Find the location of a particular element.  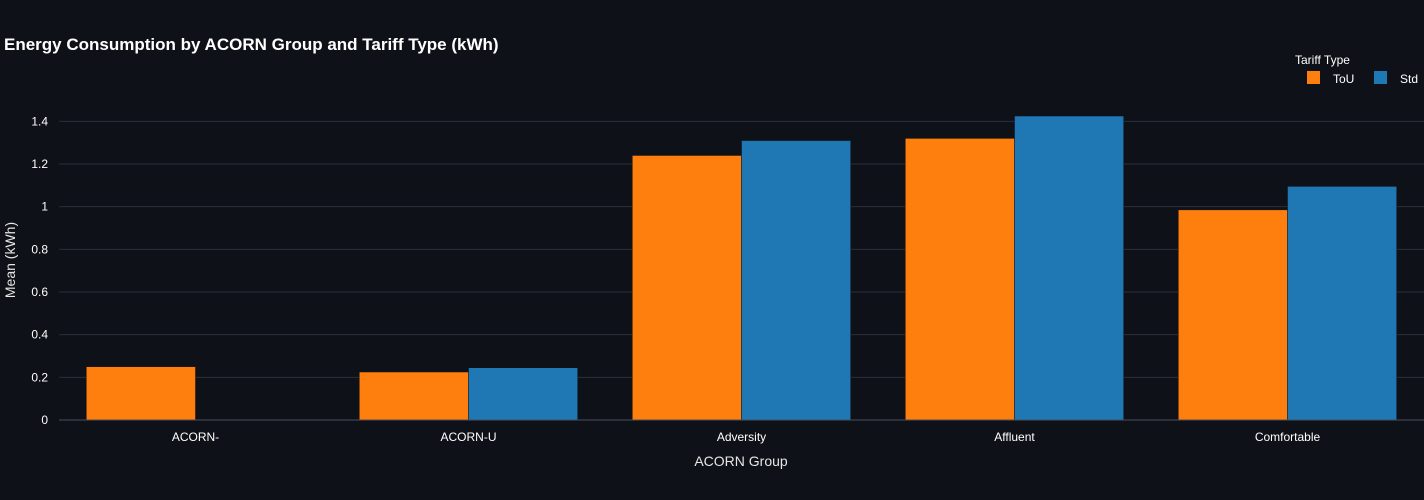

legend: Tariff Type ToU Std is located at coordinates (1356, 69).